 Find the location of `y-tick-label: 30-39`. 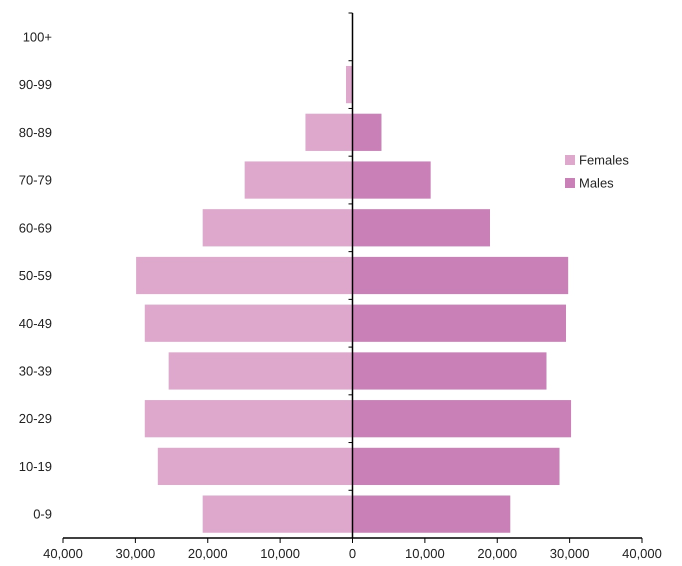

y-tick-label: 30-39 is located at coordinates (35, 371).